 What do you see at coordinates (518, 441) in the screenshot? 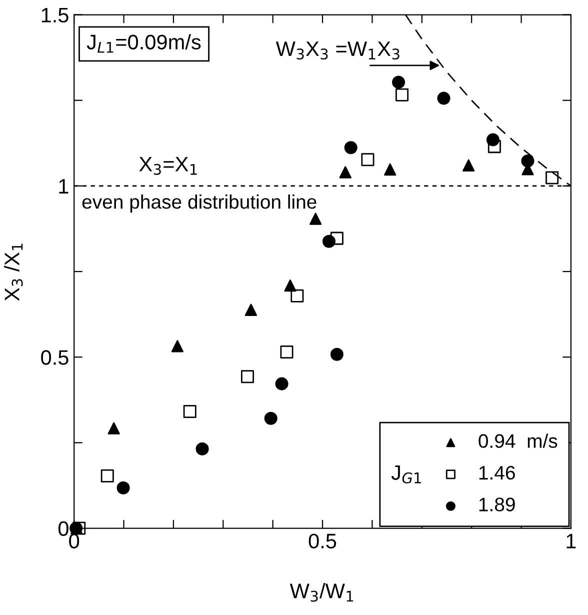
I see `legend-label: 0.94 m/s` at bounding box center [518, 441].